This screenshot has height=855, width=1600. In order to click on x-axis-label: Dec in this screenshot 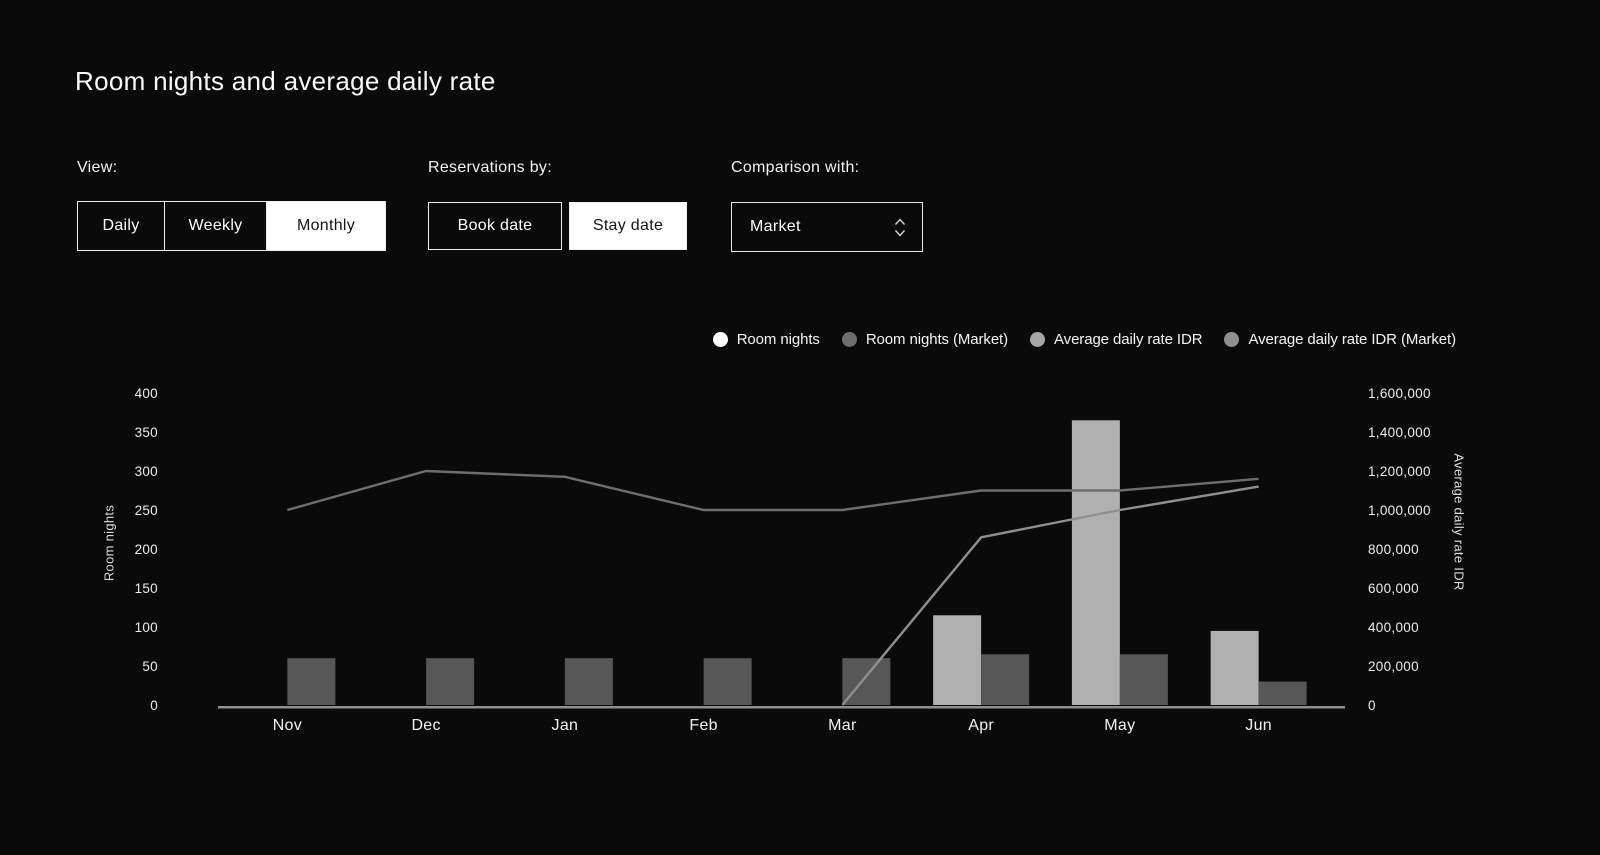, I will do `click(425, 725)`.